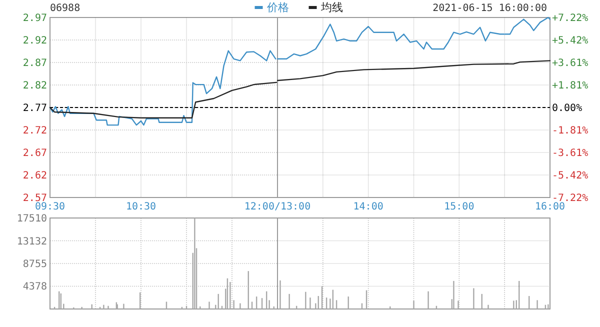 Image resolution: width=600 pixels, height=327 pixels. Describe the element at coordinates (567, 108) in the screenshot. I see `text: 0.00%` at that location.